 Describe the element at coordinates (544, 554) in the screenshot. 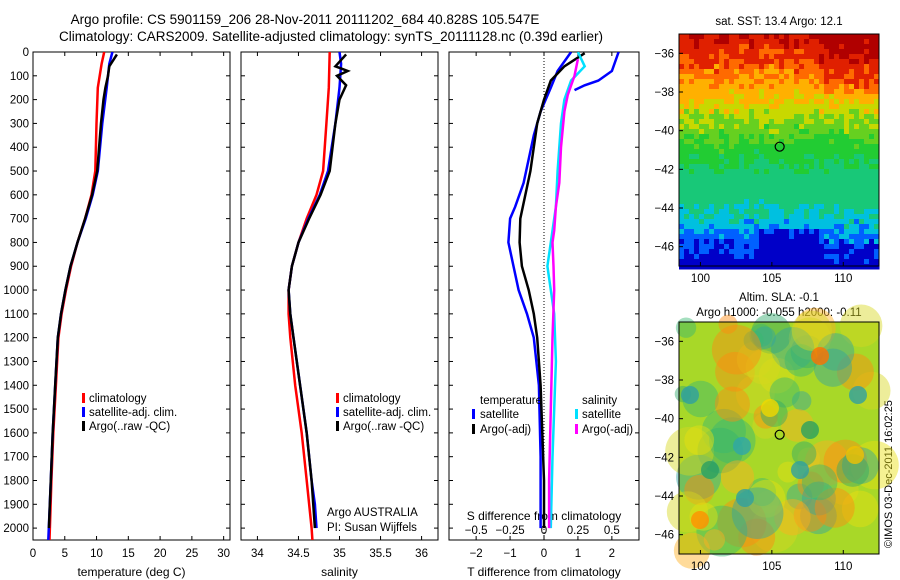

I see `x-tick-label-difference: 0` at that location.